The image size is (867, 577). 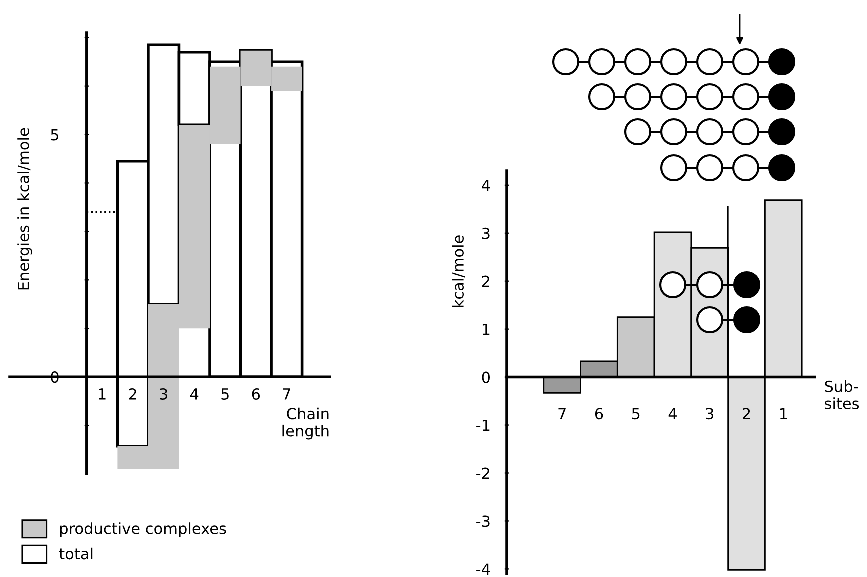 I want to click on legend-label: total, so click(x=76, y=554).